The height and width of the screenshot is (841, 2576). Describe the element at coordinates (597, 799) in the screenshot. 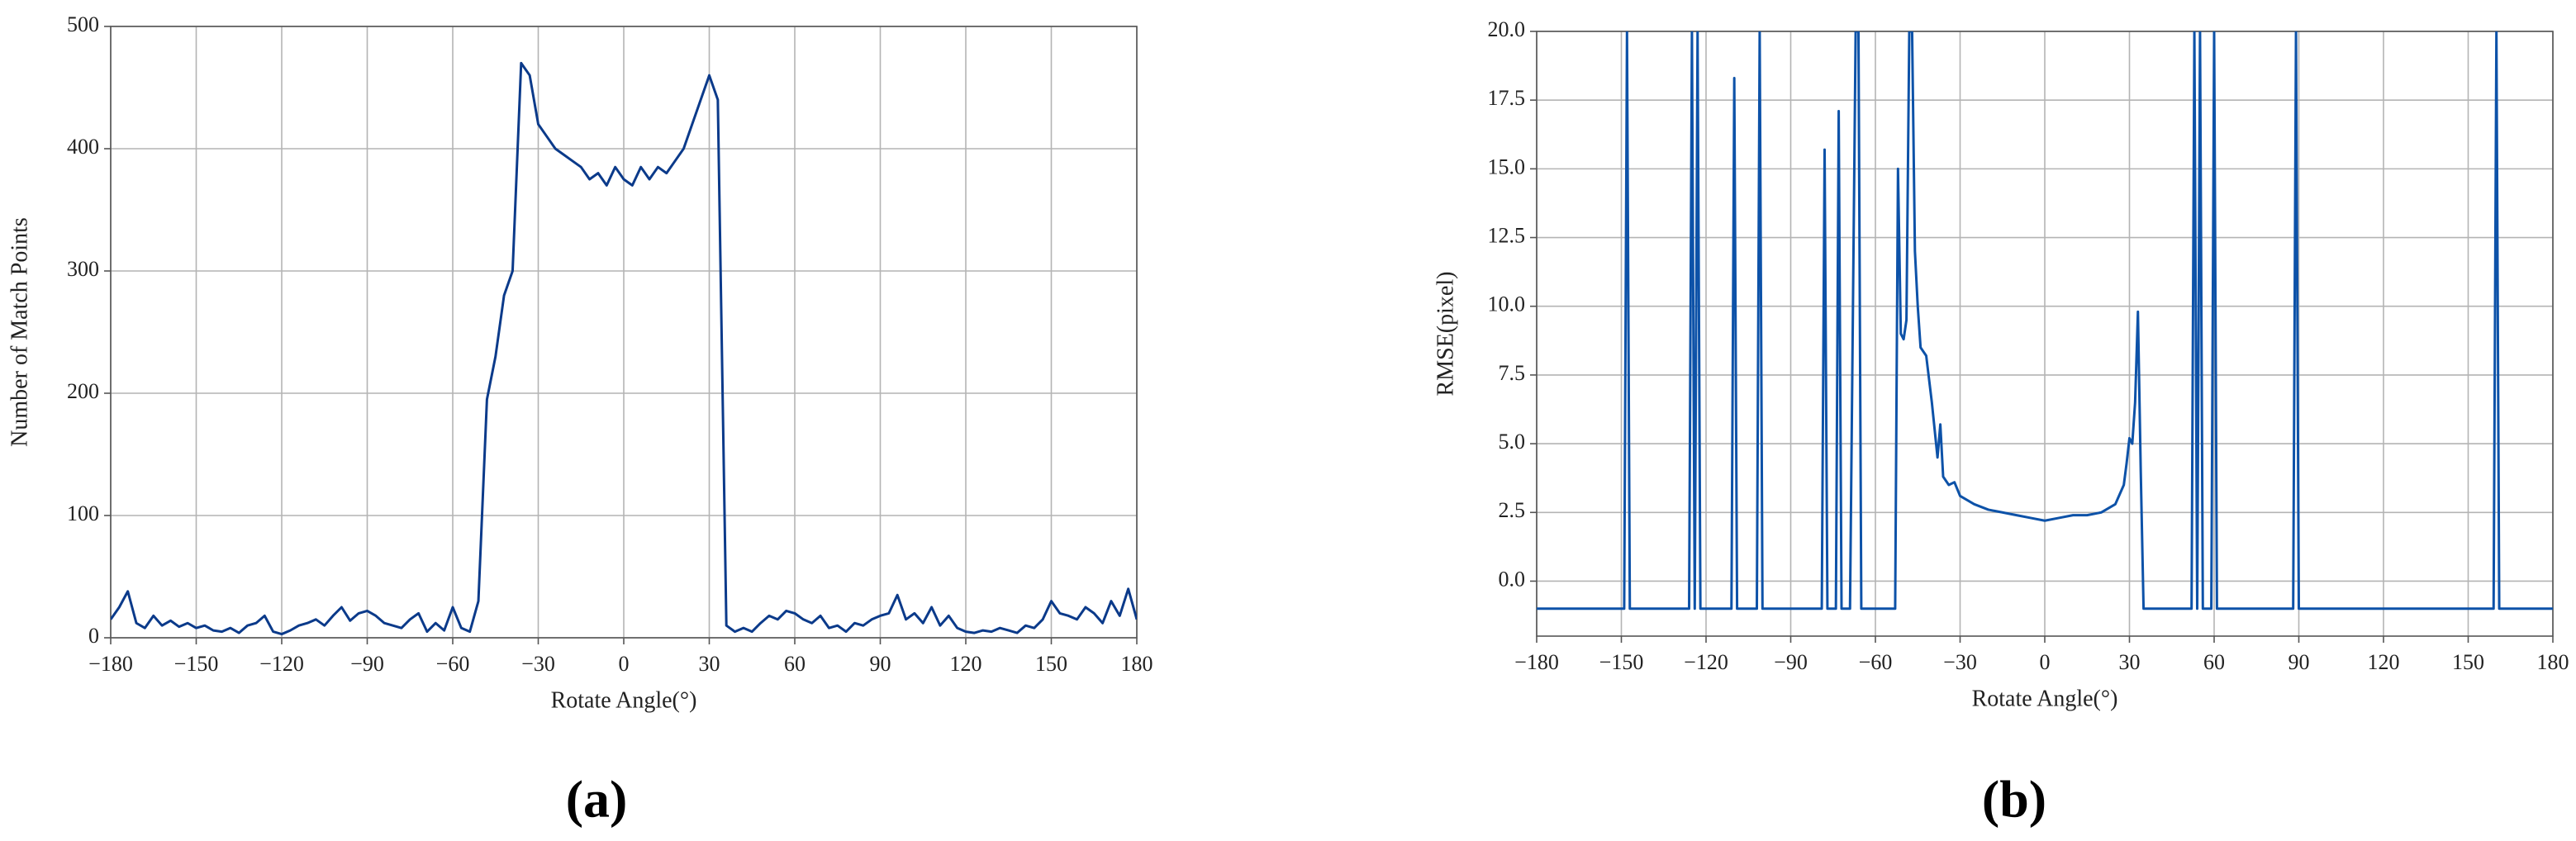

I see `panel-label: (a)` at that location.